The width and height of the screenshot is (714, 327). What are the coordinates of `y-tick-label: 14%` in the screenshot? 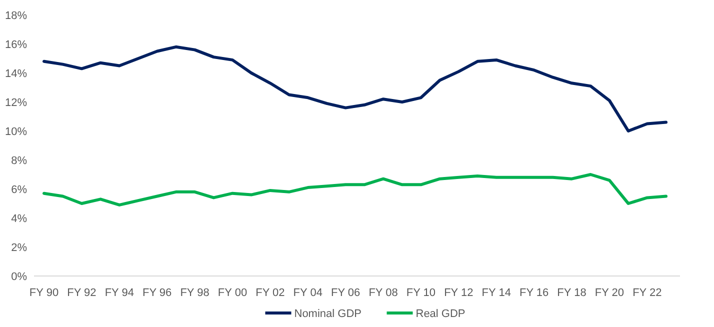 It's located at (16, 74).